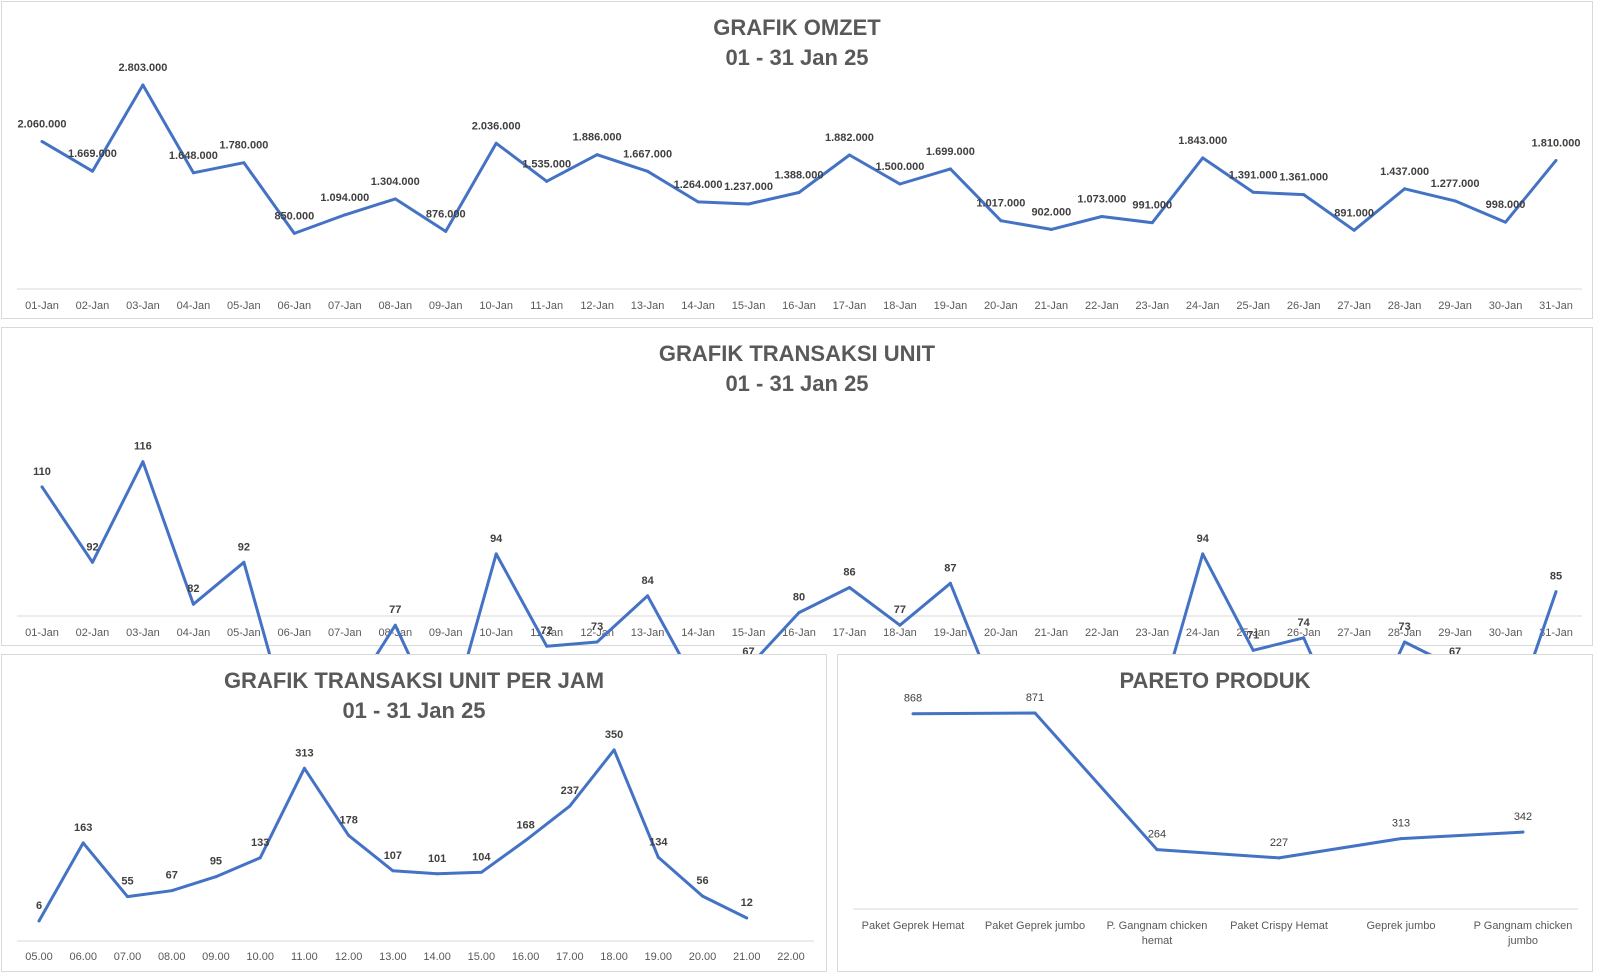 The width and height of the screenshot is (1600, 973). I want to click on data-label: 80, so click(799, 598).